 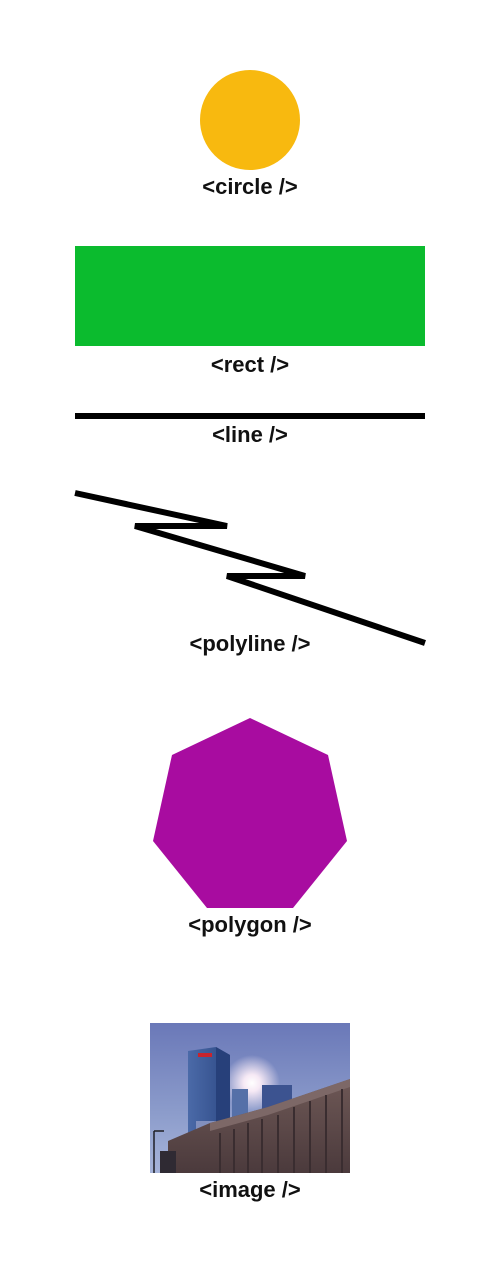 What do you see at coordinates (250, 643) in the screenshot?
I see `polyline-label: <polyline />` at bounding box center [250, 643].